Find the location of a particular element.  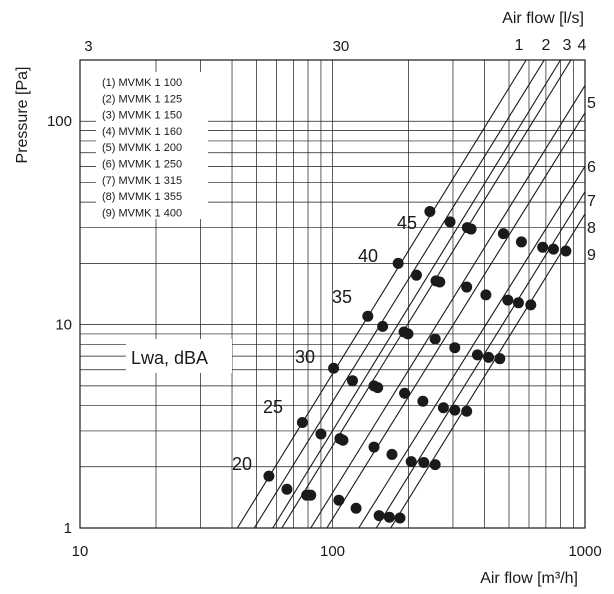

curve-label-2: 2 is located at coordinates (546, 45).